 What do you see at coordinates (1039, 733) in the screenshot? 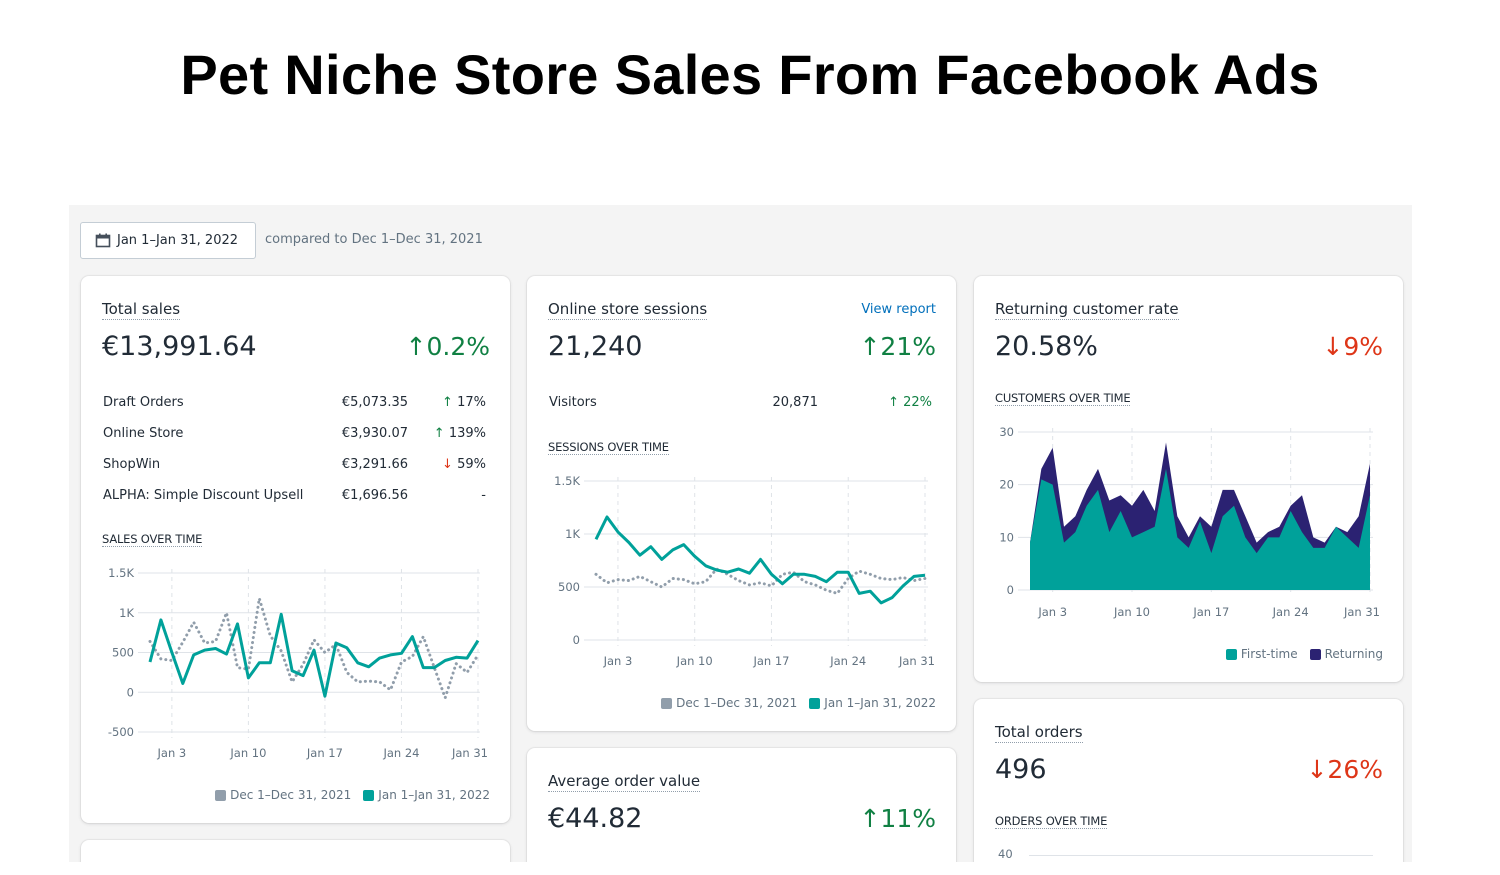
I see `orders-title: Total orders` at bounding box center [1039, 733].